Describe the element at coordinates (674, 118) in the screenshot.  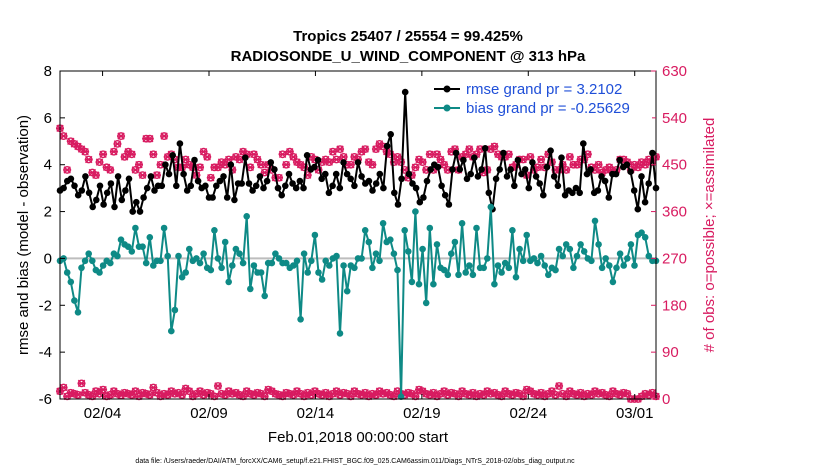
I see `y2-tick-label: 540` at that location.